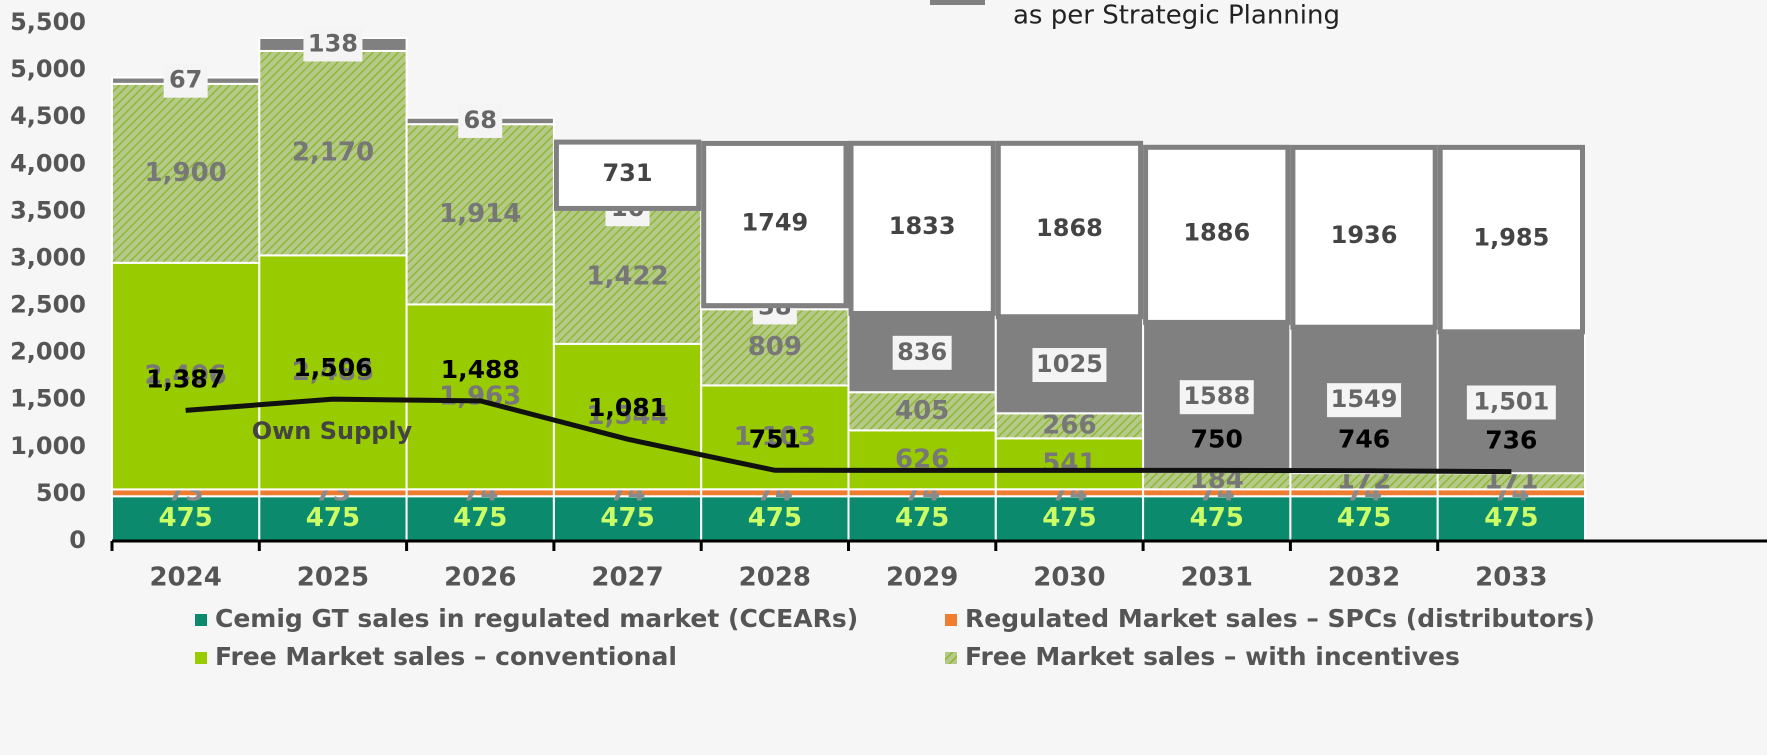 This screenshot has height=755, width=1767. I want to click on legend-label: Free Market sales – with incentives, so click(1212, 656).